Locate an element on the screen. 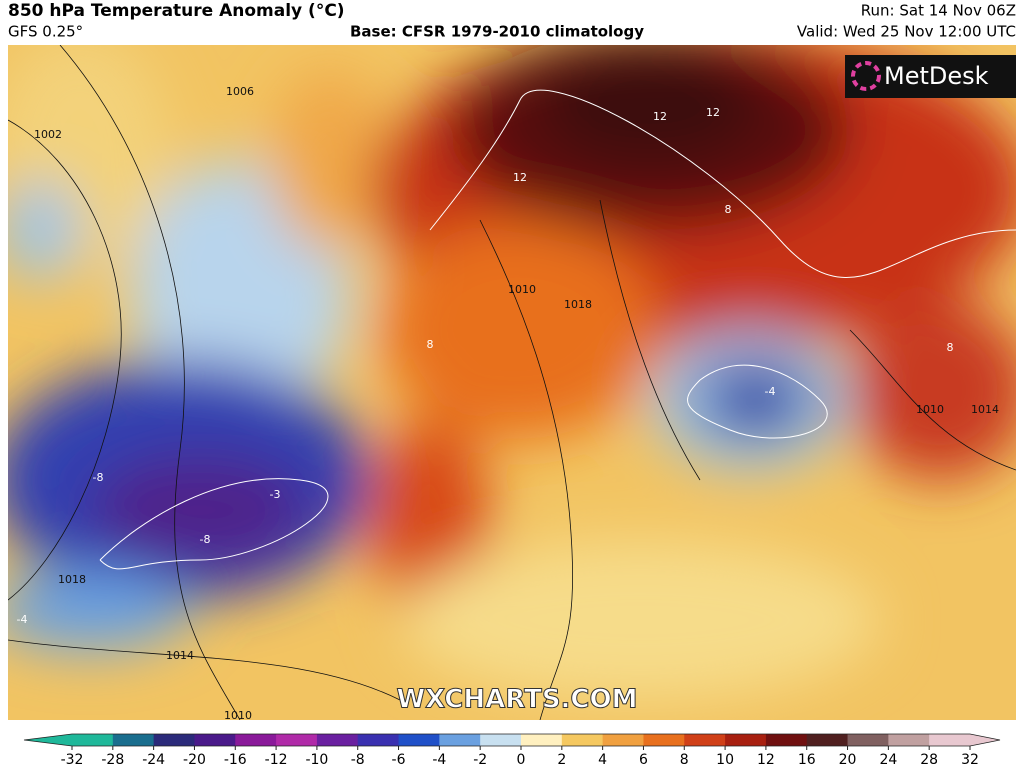 Image resolution: width=1024 pixels, height=775 pixels. colorbar-tick-label: -28 is located at coordinates (112, 760).